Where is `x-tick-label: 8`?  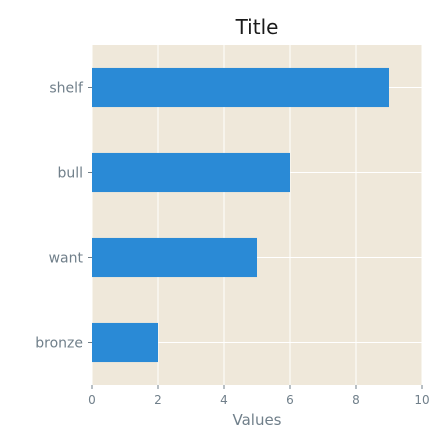 x-tick-label: 8 is located at coordinates (356, 400).